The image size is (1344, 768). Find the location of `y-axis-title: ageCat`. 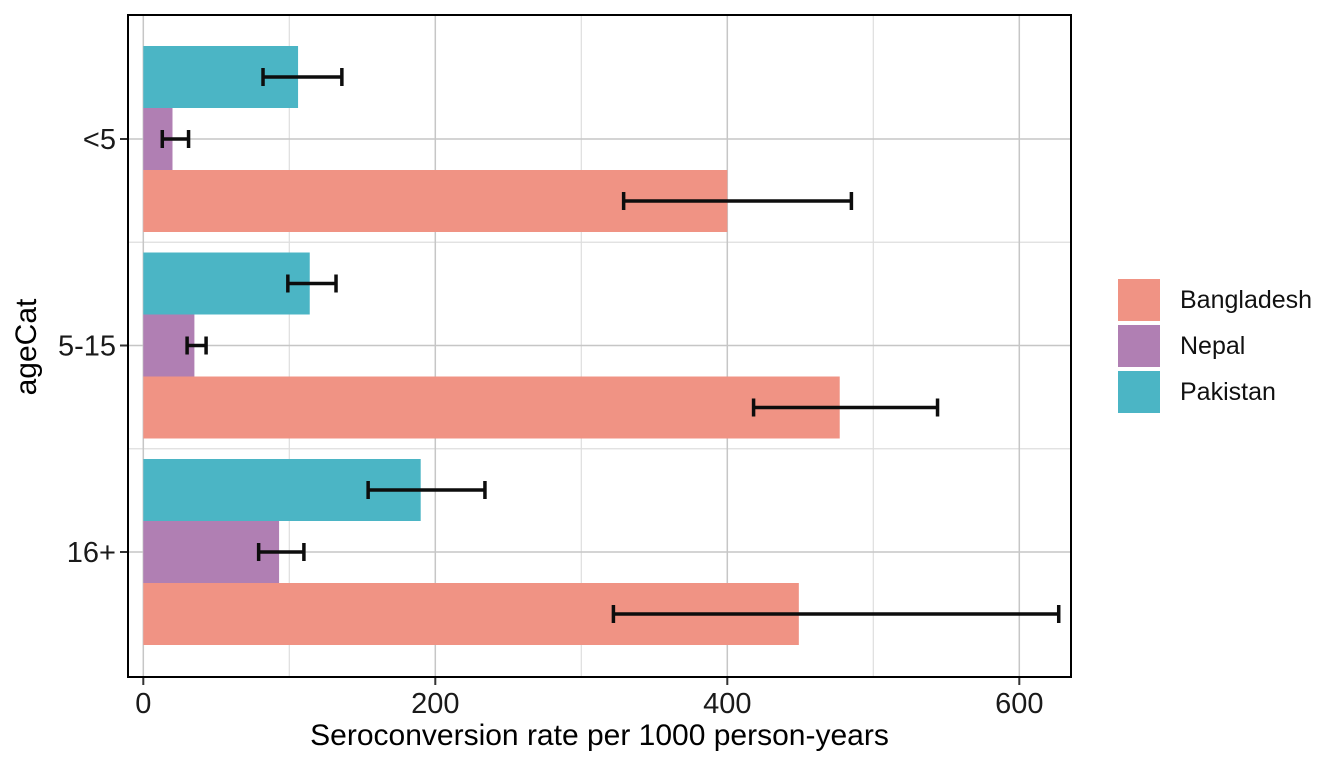

y-axis-title: ageCat is located at coordinates (26, 347).